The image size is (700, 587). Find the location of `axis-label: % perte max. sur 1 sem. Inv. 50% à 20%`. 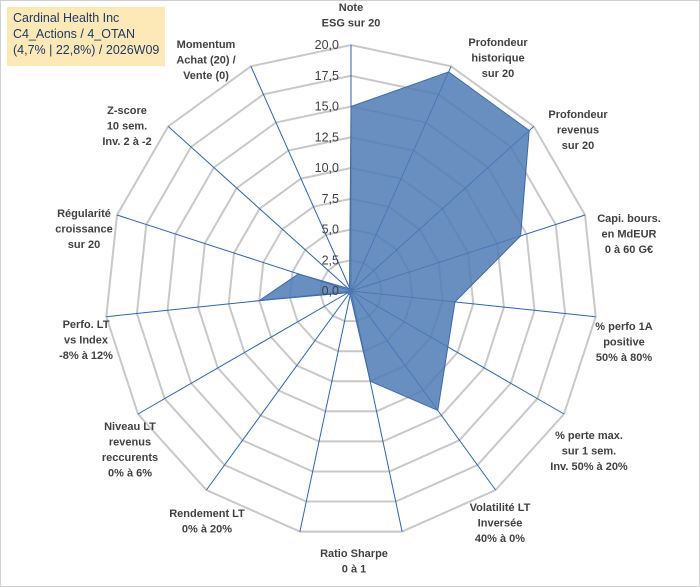

axis-label: % perte max. sur 1 sem. Inv. 50% à 20% is located at coordinates (589, 451).